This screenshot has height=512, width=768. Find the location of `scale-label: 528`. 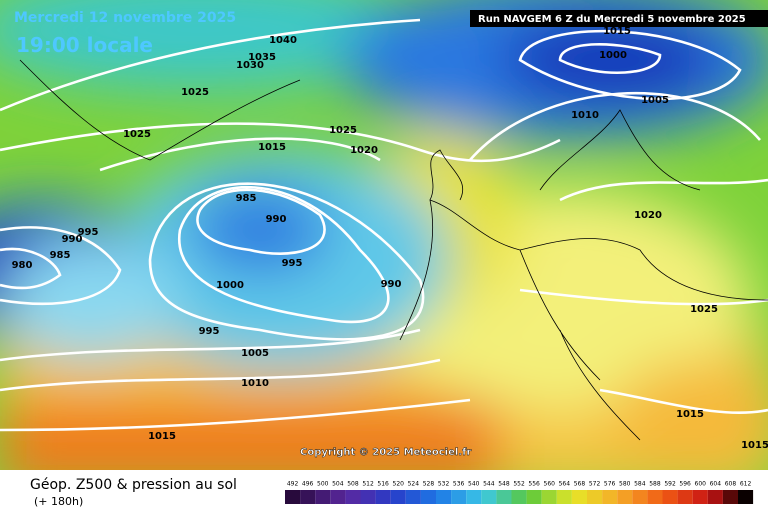

scale-label: 528 is located at coordinates (429, 484).